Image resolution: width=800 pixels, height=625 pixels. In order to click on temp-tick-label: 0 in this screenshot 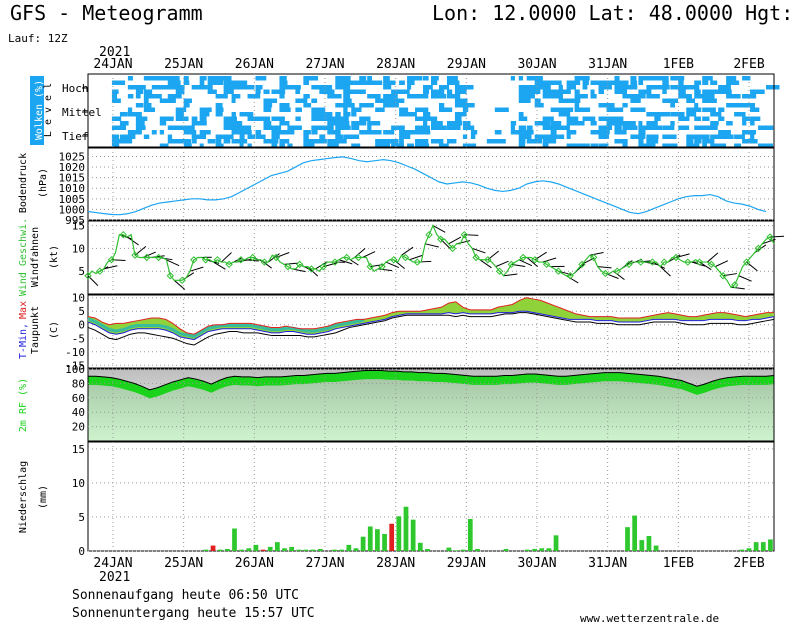, I will do `click(81, 325)`.